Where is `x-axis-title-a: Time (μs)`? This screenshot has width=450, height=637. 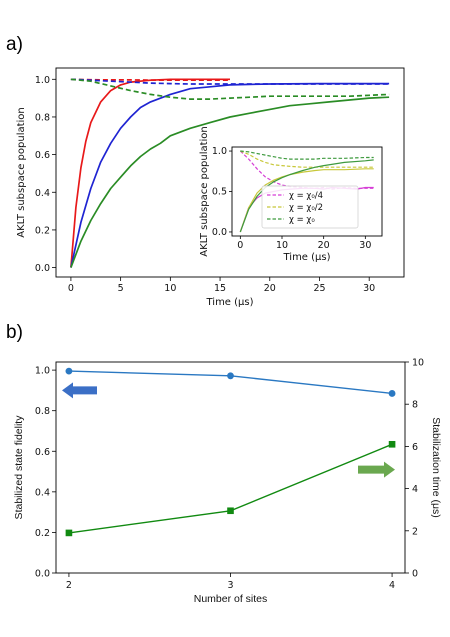
x-axis-title-a: Time (μs) is located at coordinates (229, 302).